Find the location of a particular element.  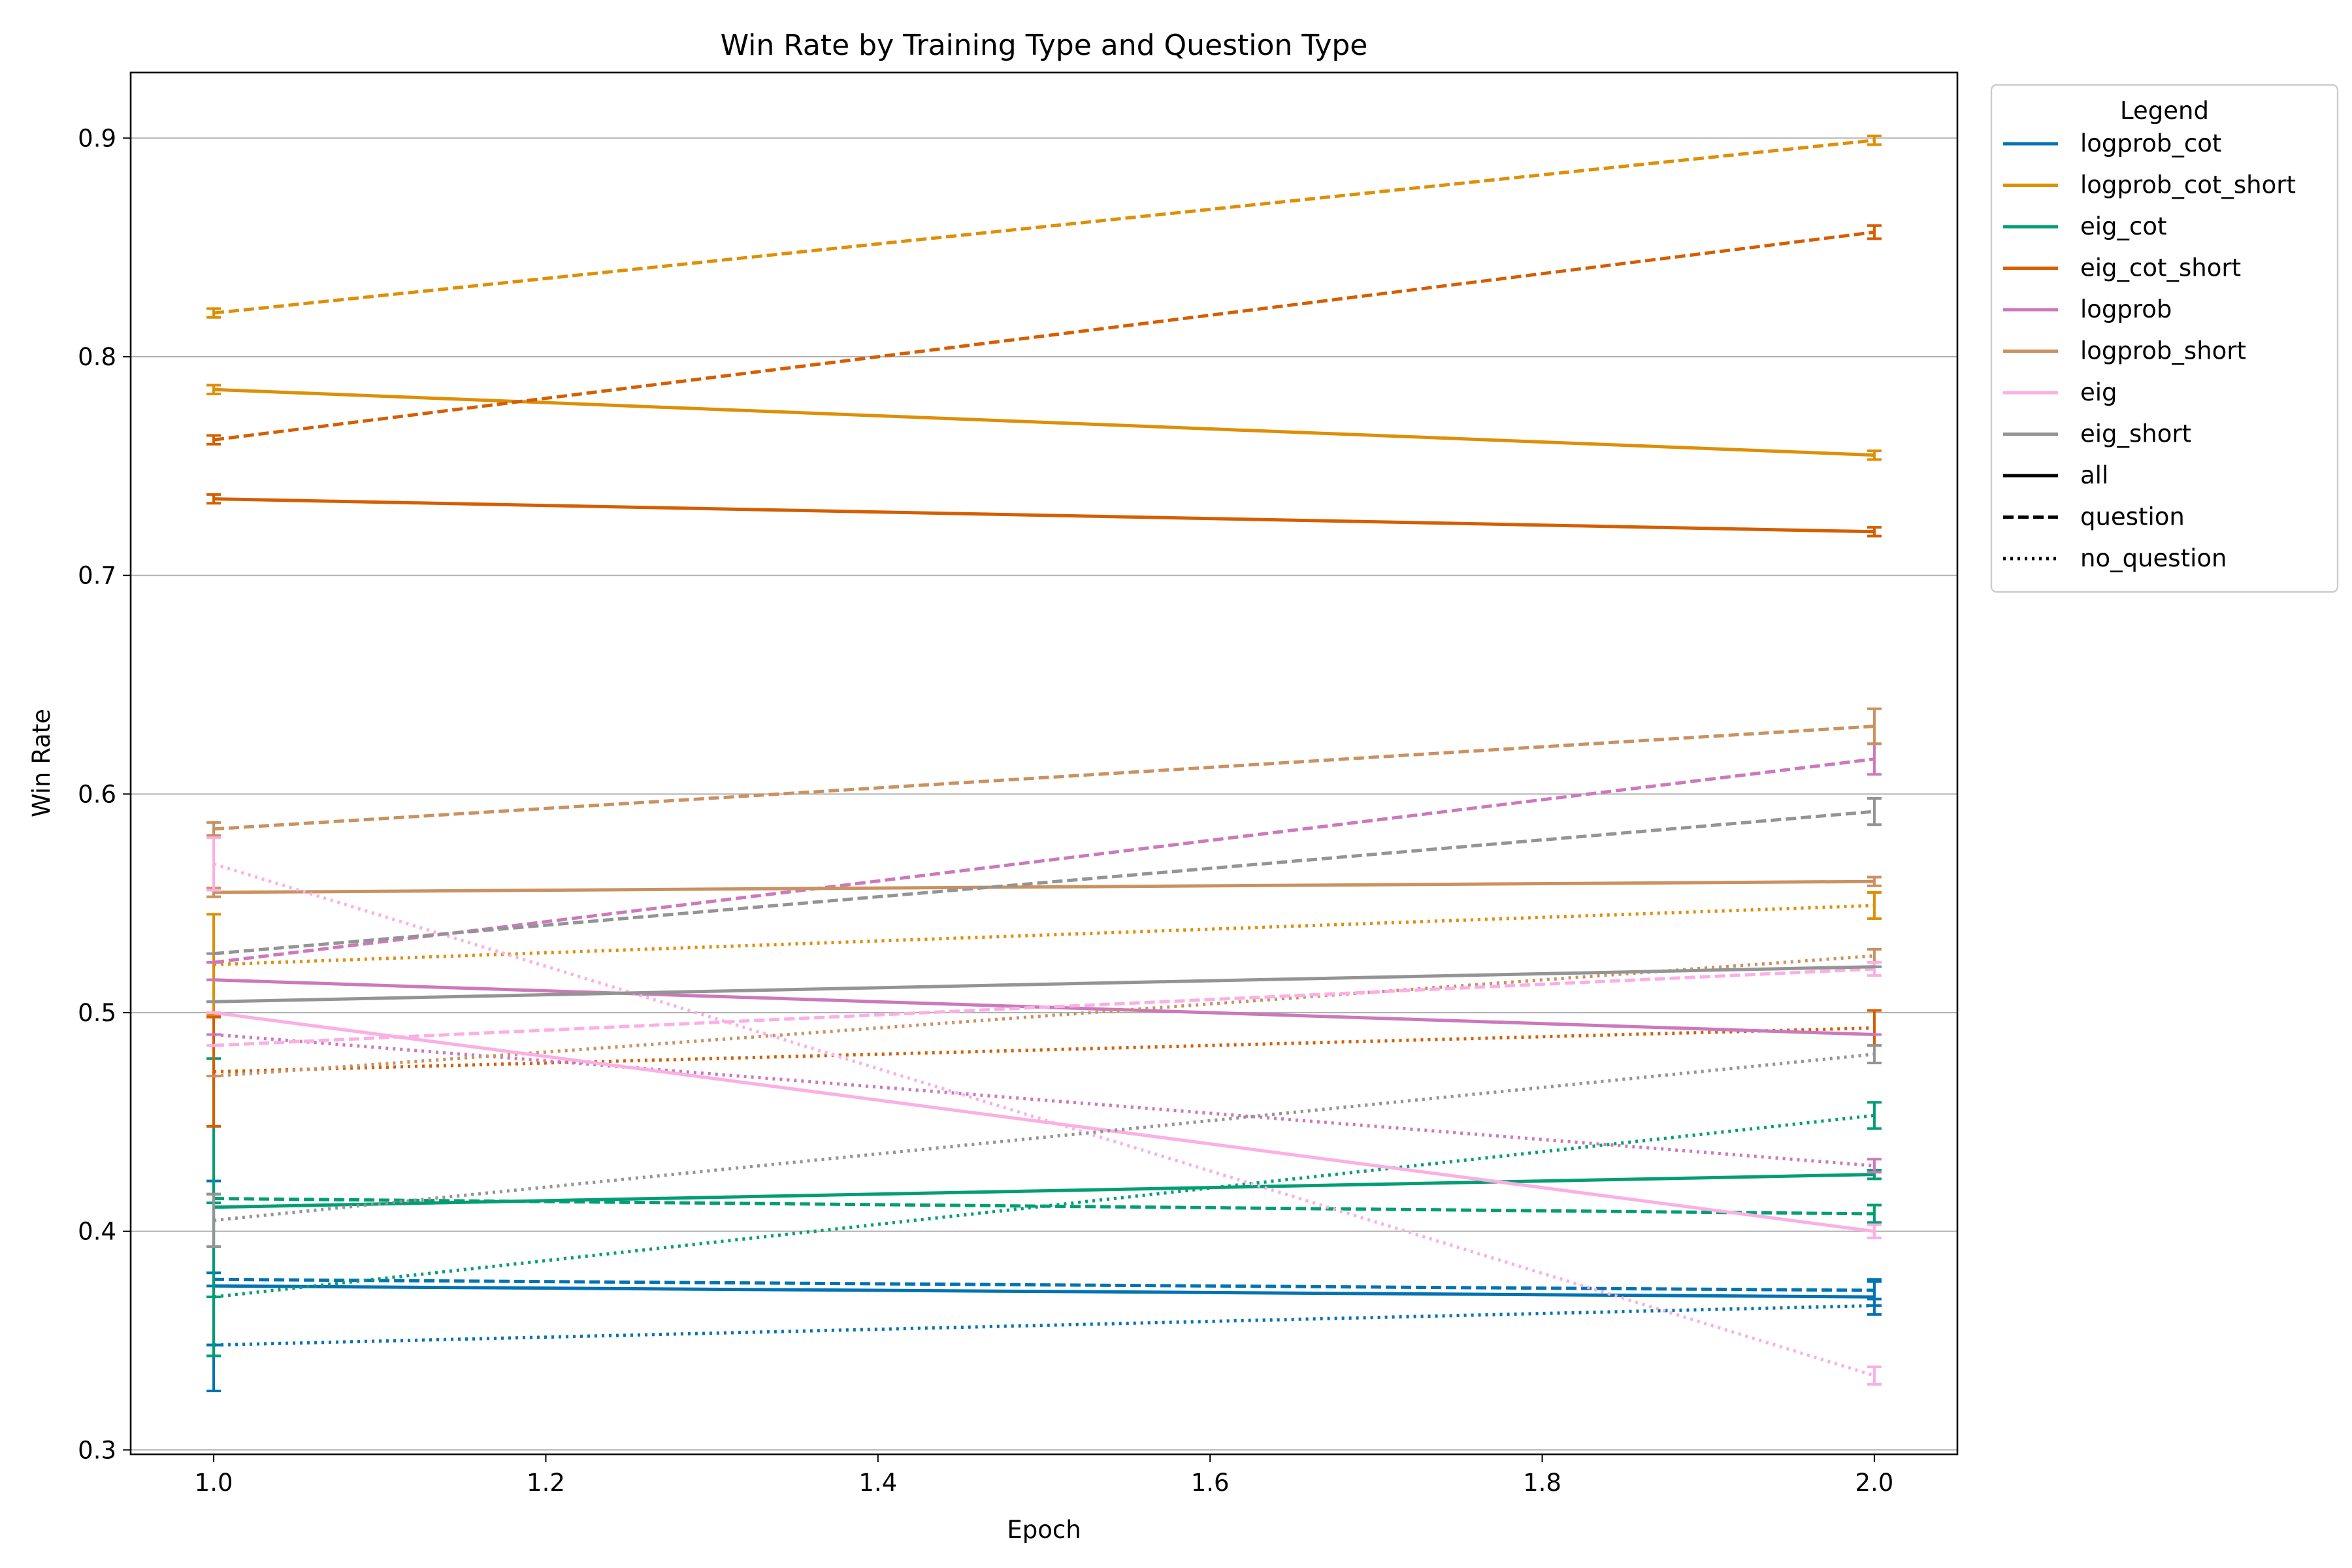

legend-label: eig_cot is located at coordinates (2123, 226).